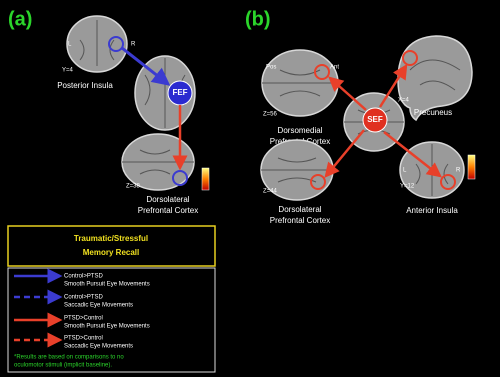  I want to click on node-label: SEF, so click(375, 119).